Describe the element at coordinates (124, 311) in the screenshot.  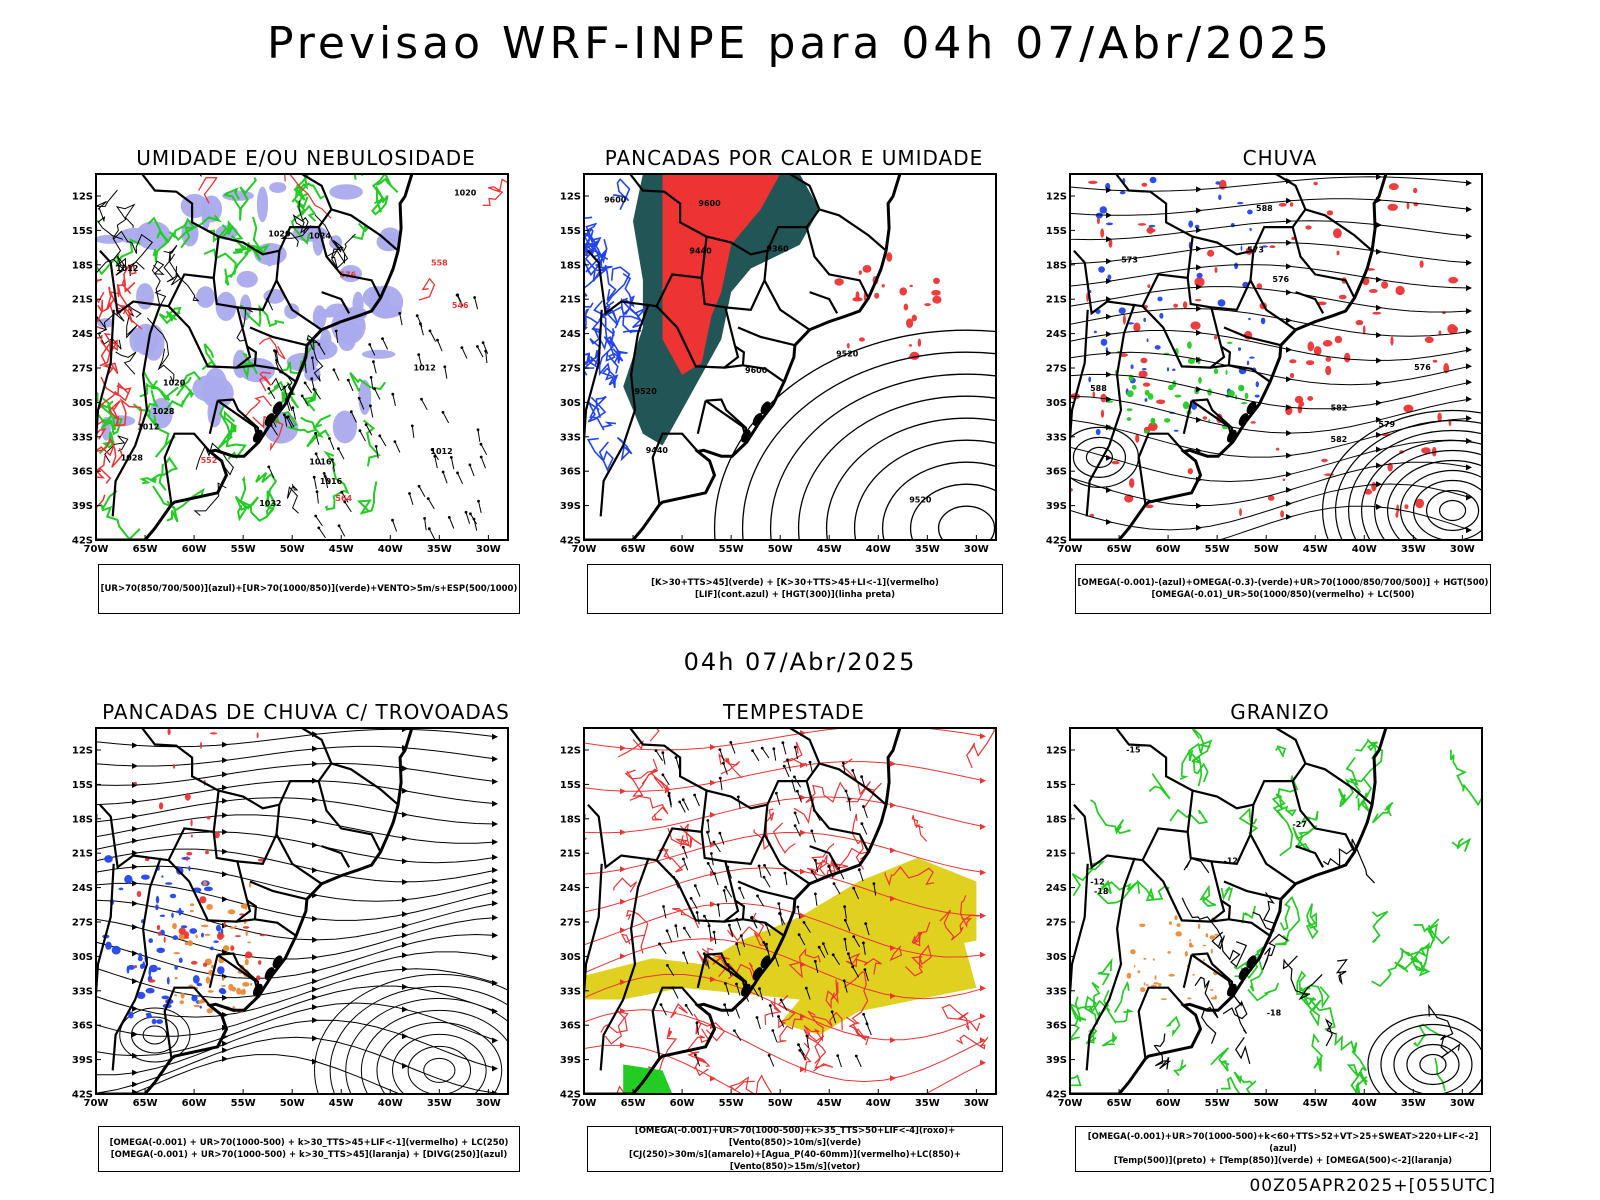
I see `thickness-label: 570` at that location.